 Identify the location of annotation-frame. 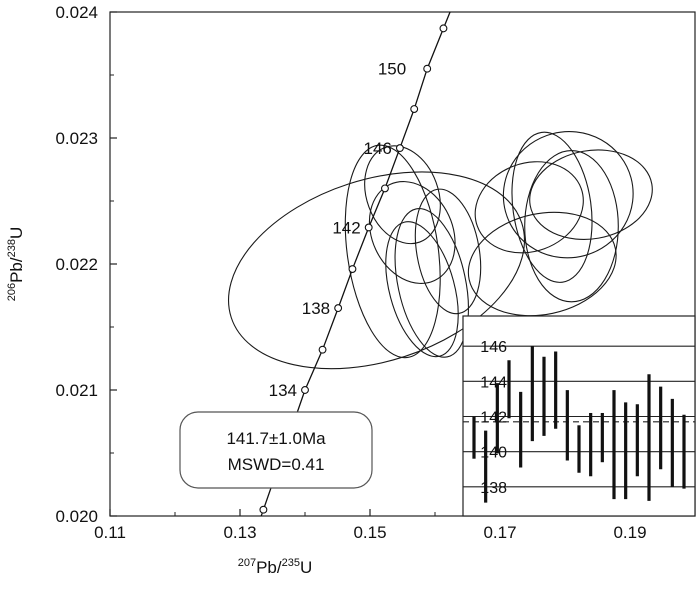
(276, 450).